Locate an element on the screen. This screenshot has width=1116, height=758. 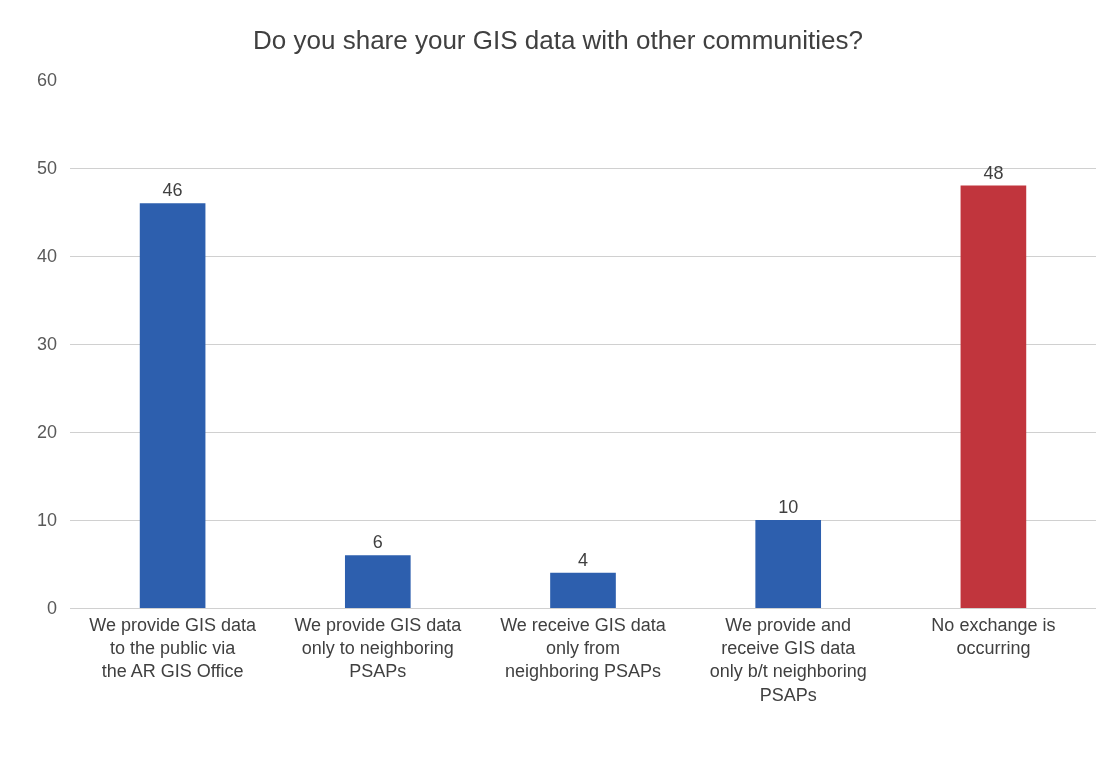
y-tick-label: 60 is located at coordinates (46, 80).